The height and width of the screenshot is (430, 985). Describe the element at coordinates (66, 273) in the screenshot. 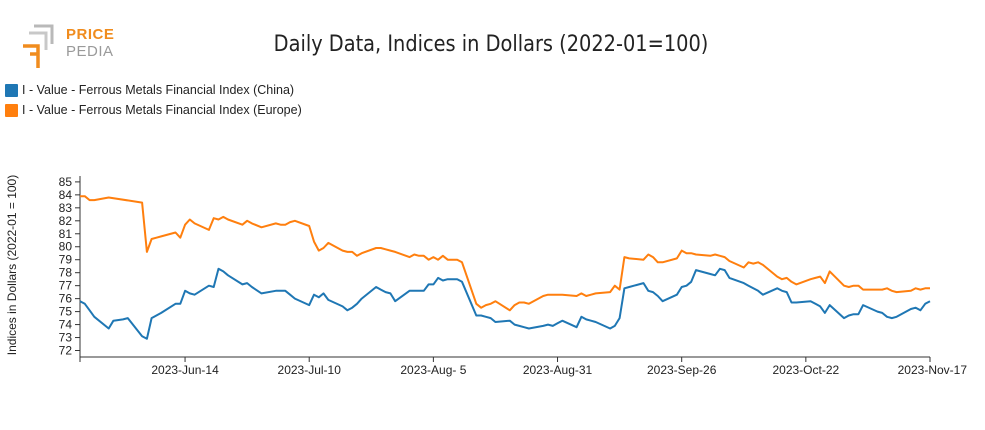

I see `y-tick-label: 78` at that location.